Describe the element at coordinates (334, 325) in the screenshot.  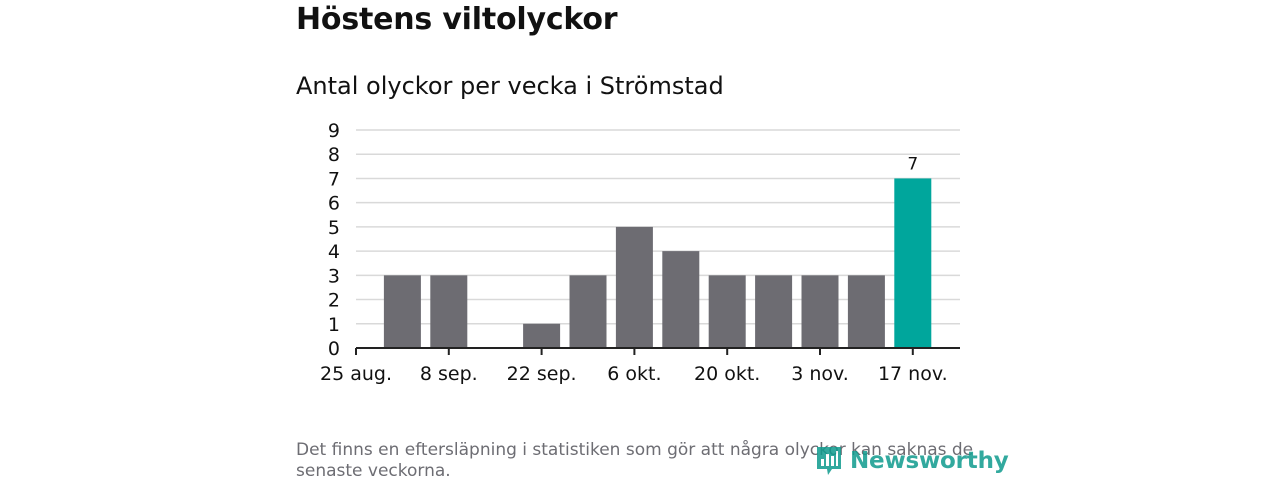
I see `y-tick-label: 1` at that location.